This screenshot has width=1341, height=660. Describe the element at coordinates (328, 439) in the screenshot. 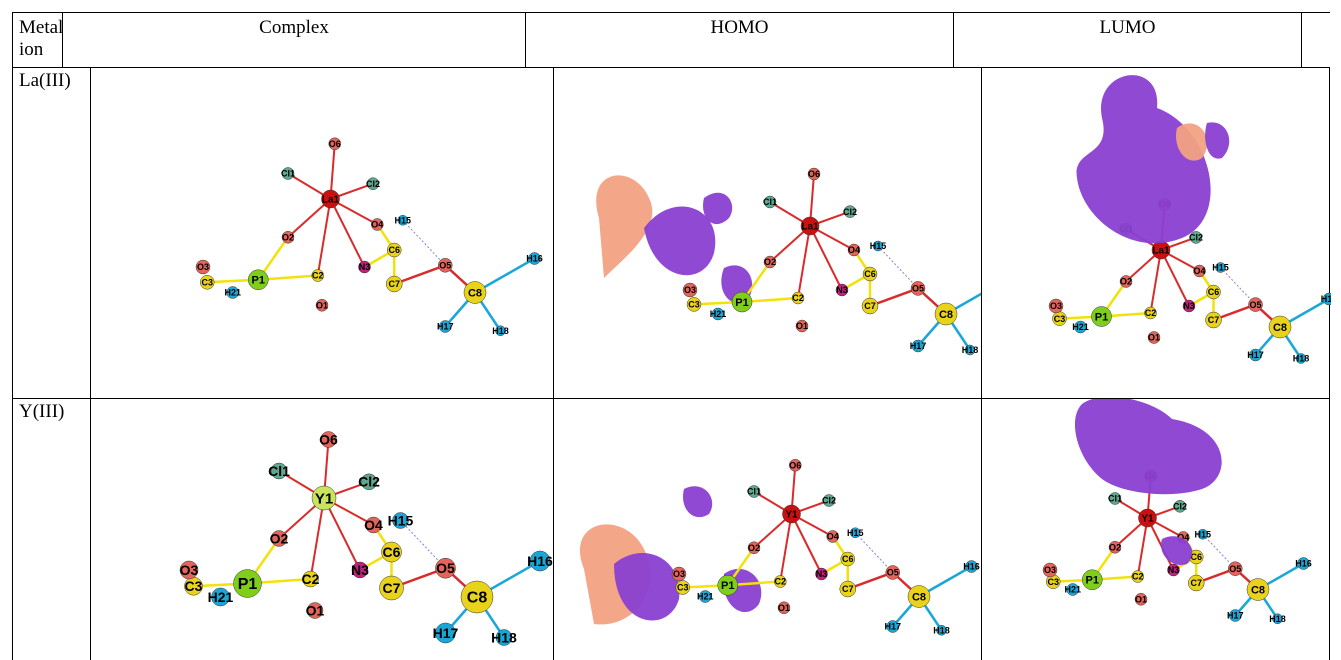

I see `atom-label: O6` at that location.